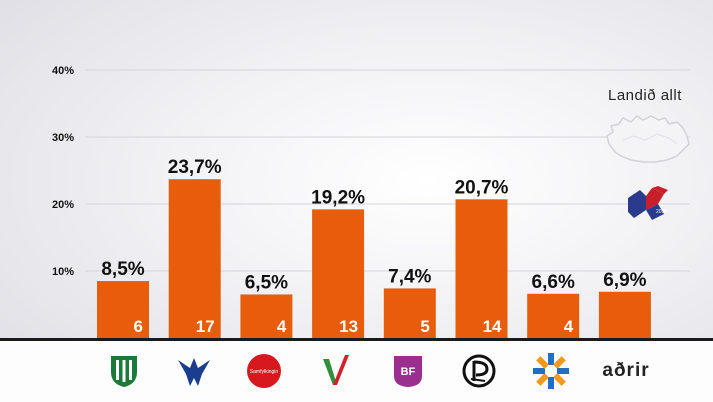  I want to click on sjalfstaedis-logo-icon, so click(194, 371).